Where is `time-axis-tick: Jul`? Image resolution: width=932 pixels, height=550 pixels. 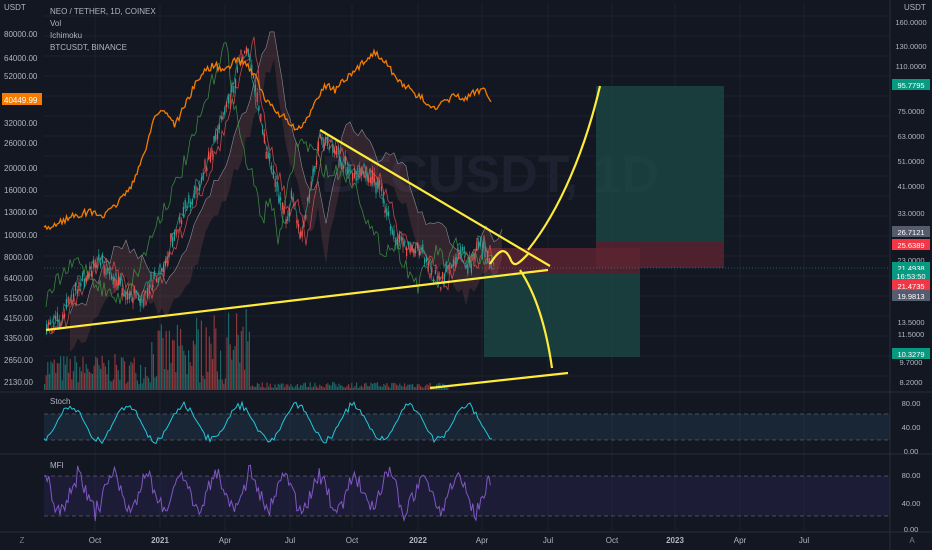
time-axis-tick: Jul is located at coordinates (290, 540).